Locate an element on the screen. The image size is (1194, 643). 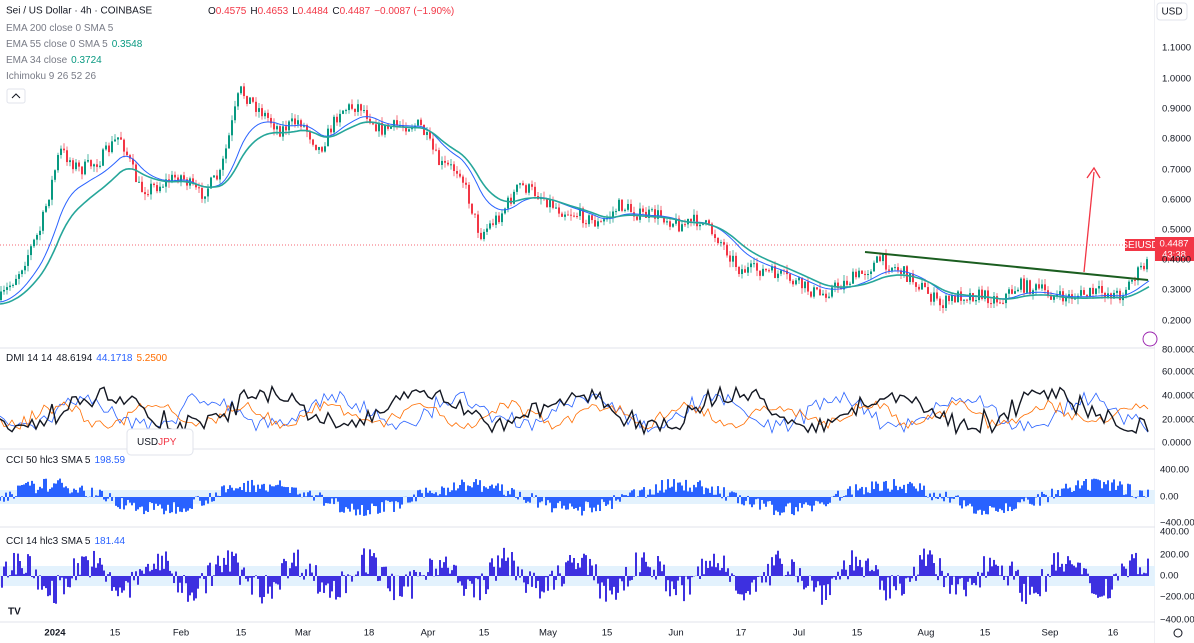
currency-box is located at coordinates (1172, 11).